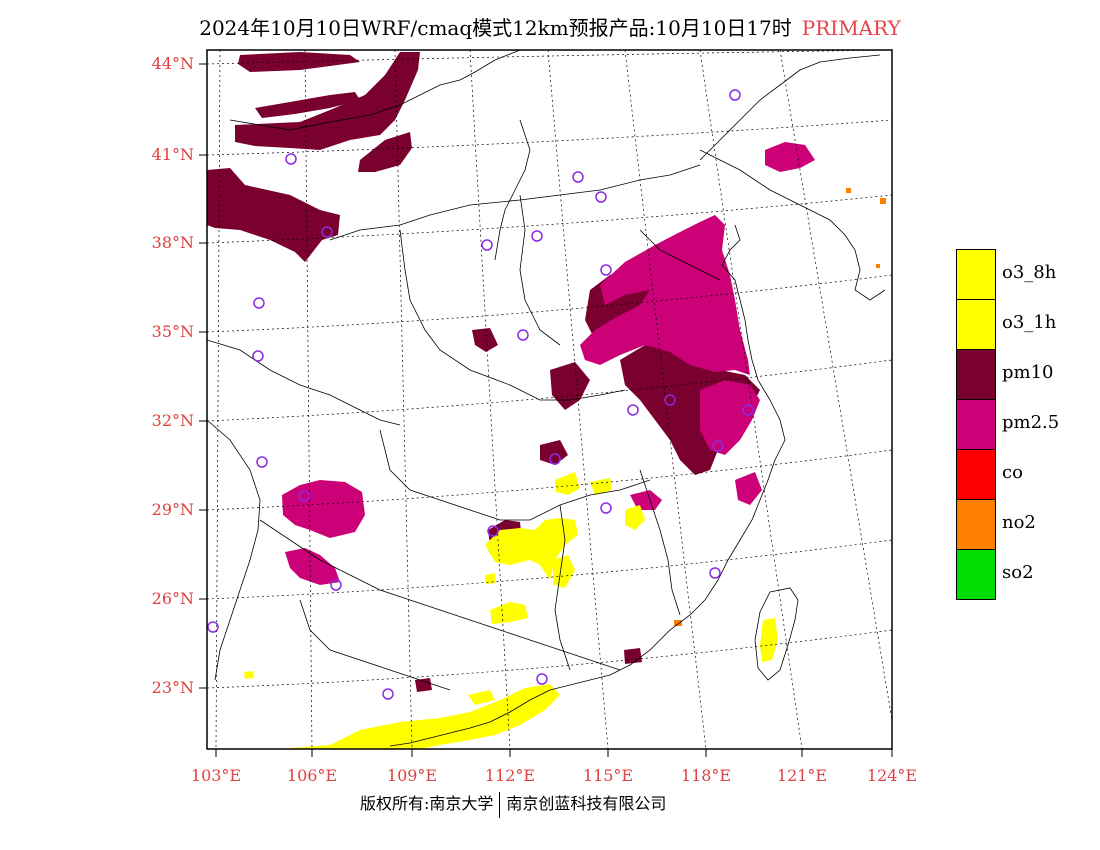 The height and width of the screenshot is (850, 1100). Describe the element at coordinates (646, 500) in the screenshot. I see `pm25-jiangxi` at that location.